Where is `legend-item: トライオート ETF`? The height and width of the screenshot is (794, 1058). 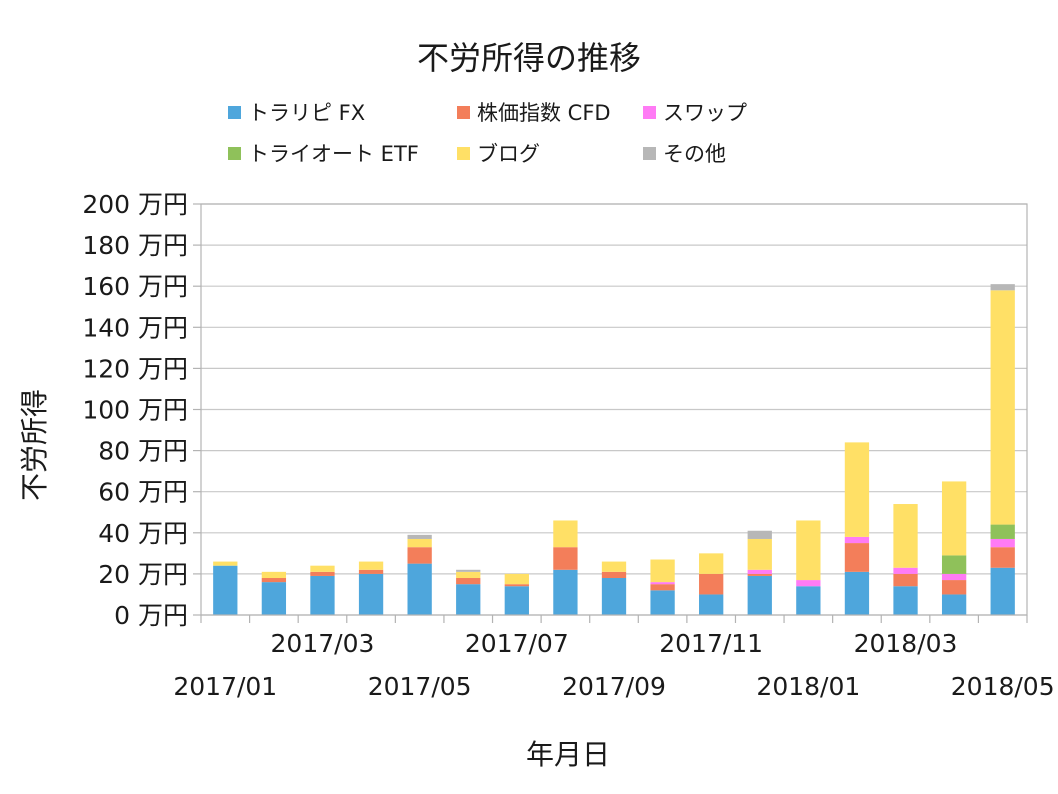 legend-item: トライオート ETF is located at coordinates (323, 154).